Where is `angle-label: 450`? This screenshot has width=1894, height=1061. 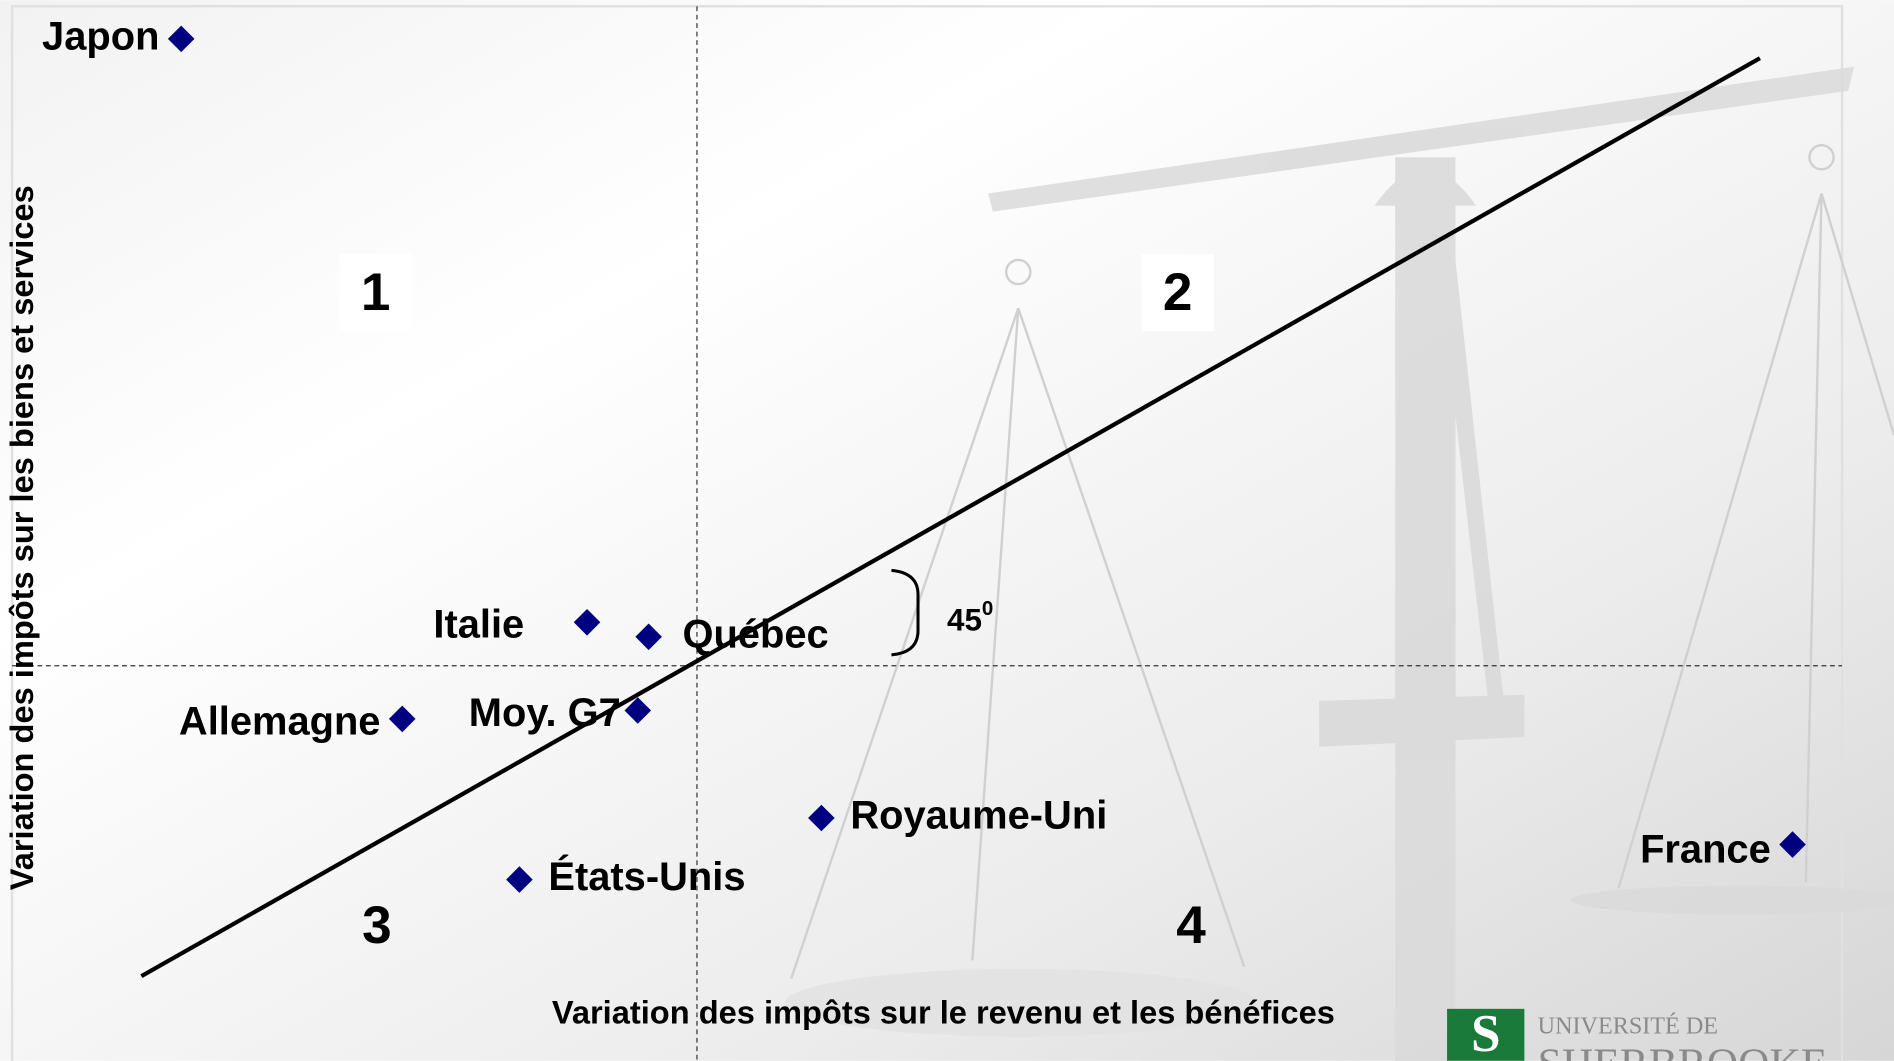
angle-label: 450 is located at coordinates (970, 618).